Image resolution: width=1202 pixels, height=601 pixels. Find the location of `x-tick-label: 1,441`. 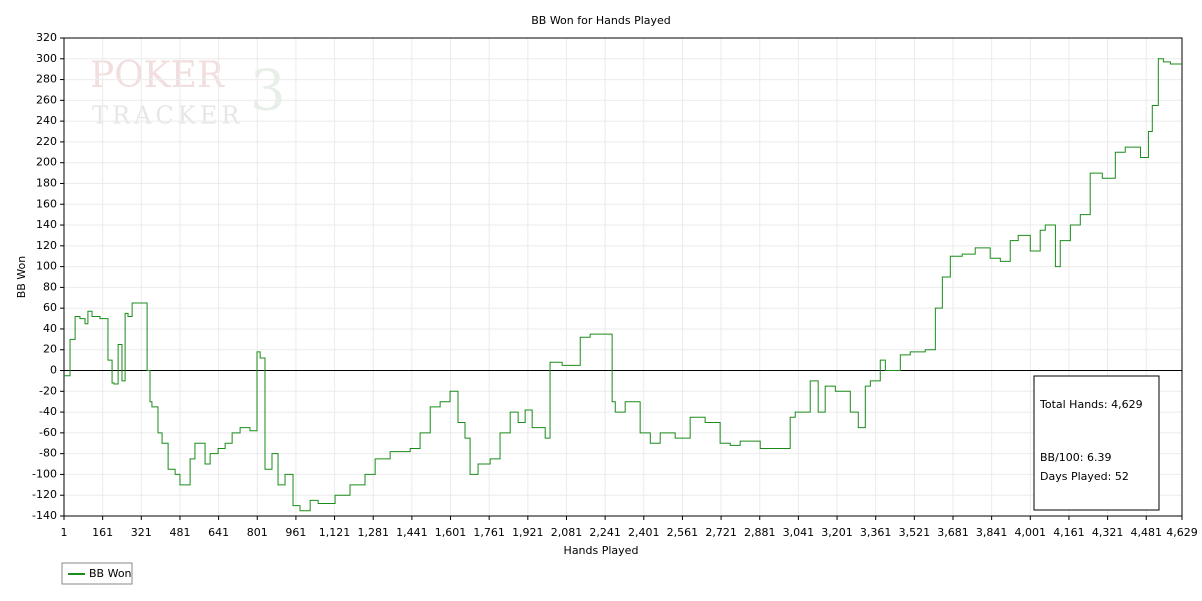

x-tick-label: 1,441 is located at coordinates (412, 532).